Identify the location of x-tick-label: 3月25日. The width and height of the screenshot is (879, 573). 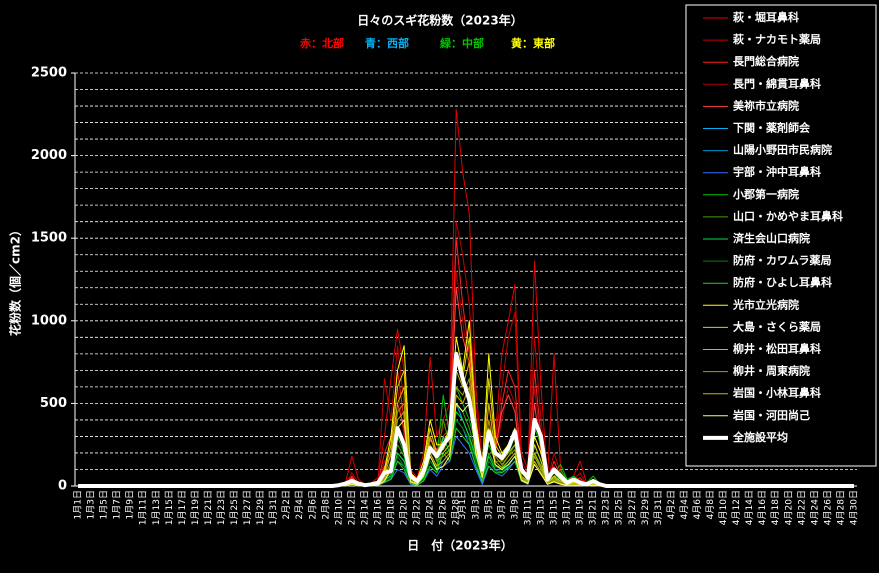
(619, 507).